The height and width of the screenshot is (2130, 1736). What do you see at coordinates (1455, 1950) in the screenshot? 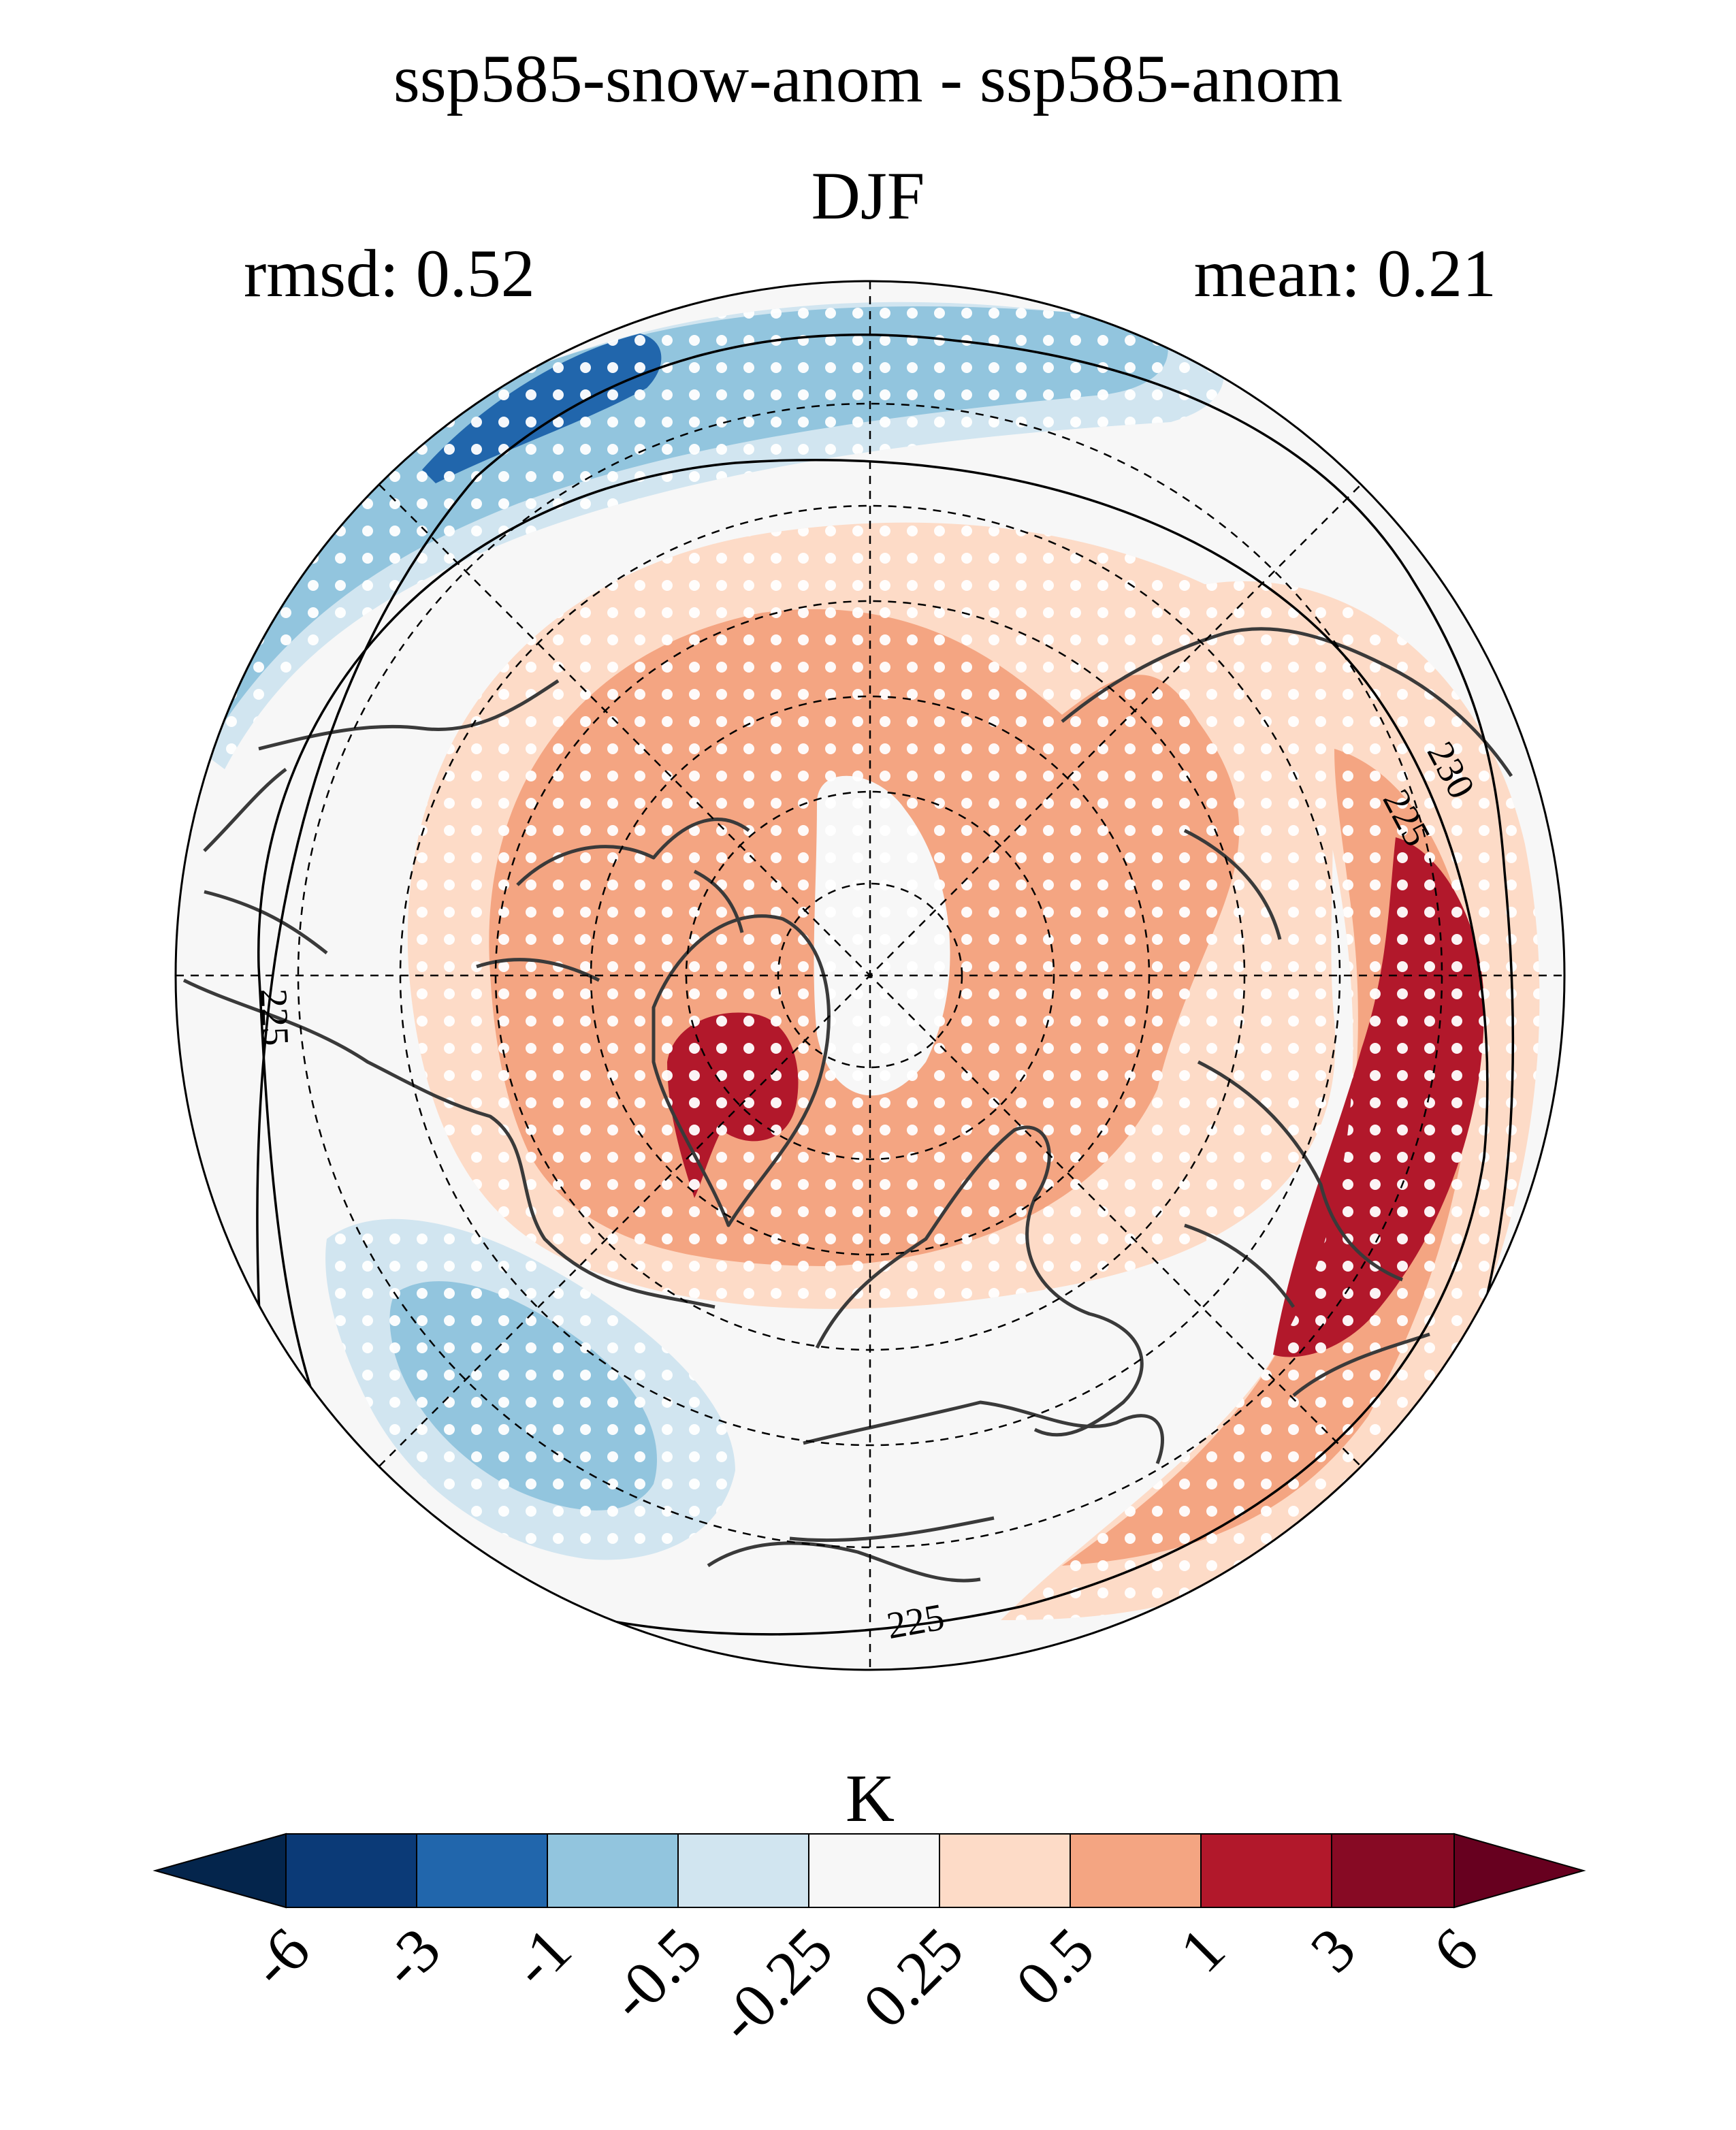
I see `tick-label-6: 6` at bounding box center [1455, 1950].